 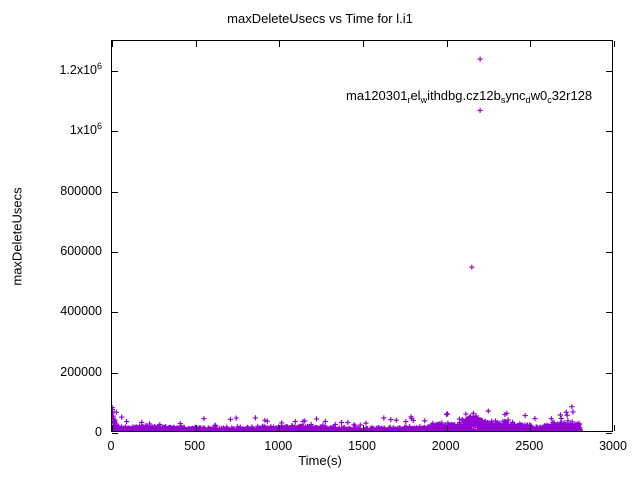 I want to click on y-axis-tick-label: 1x10⁶, so click(x=85, y=129).